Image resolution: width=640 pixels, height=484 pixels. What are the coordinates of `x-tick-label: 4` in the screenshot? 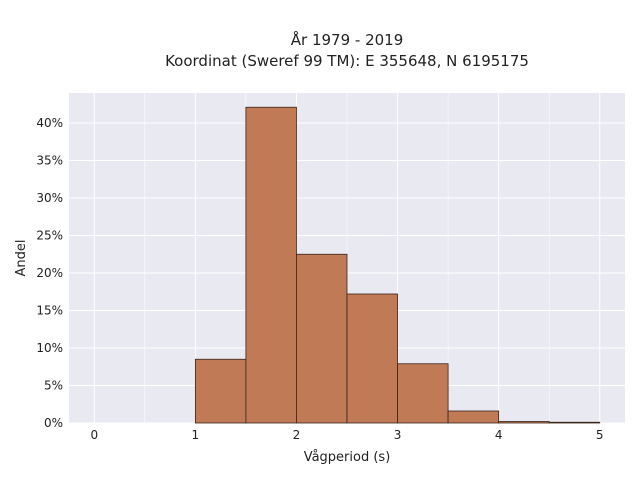 It's located at (499, 435).